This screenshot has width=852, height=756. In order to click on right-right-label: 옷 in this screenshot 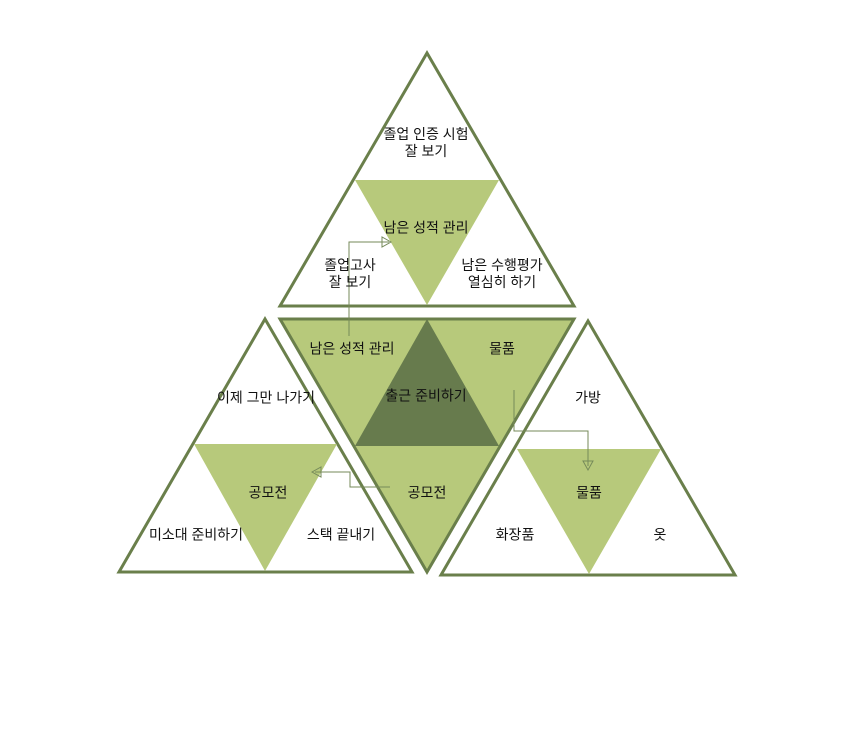, I will do `click(660, 534)`.